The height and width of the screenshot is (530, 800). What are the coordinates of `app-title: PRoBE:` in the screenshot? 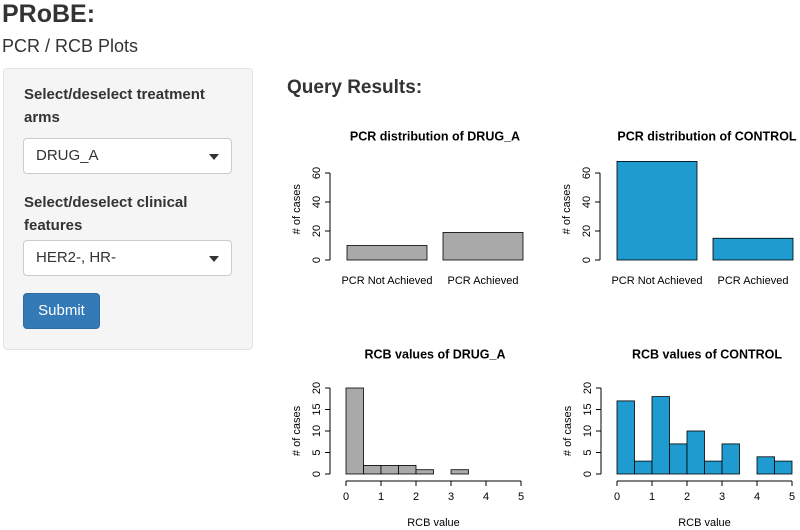 It's located at (49, 14).